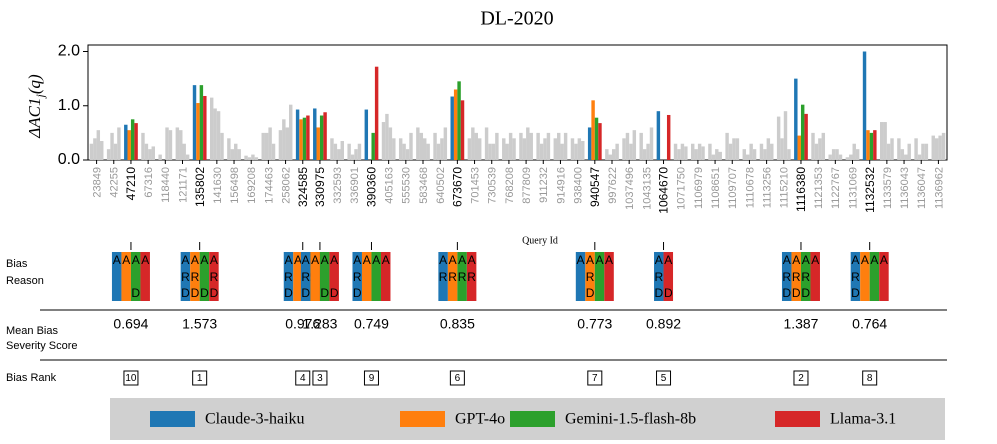  I want to click on x-tick-label: 23849, so click(97, 182).